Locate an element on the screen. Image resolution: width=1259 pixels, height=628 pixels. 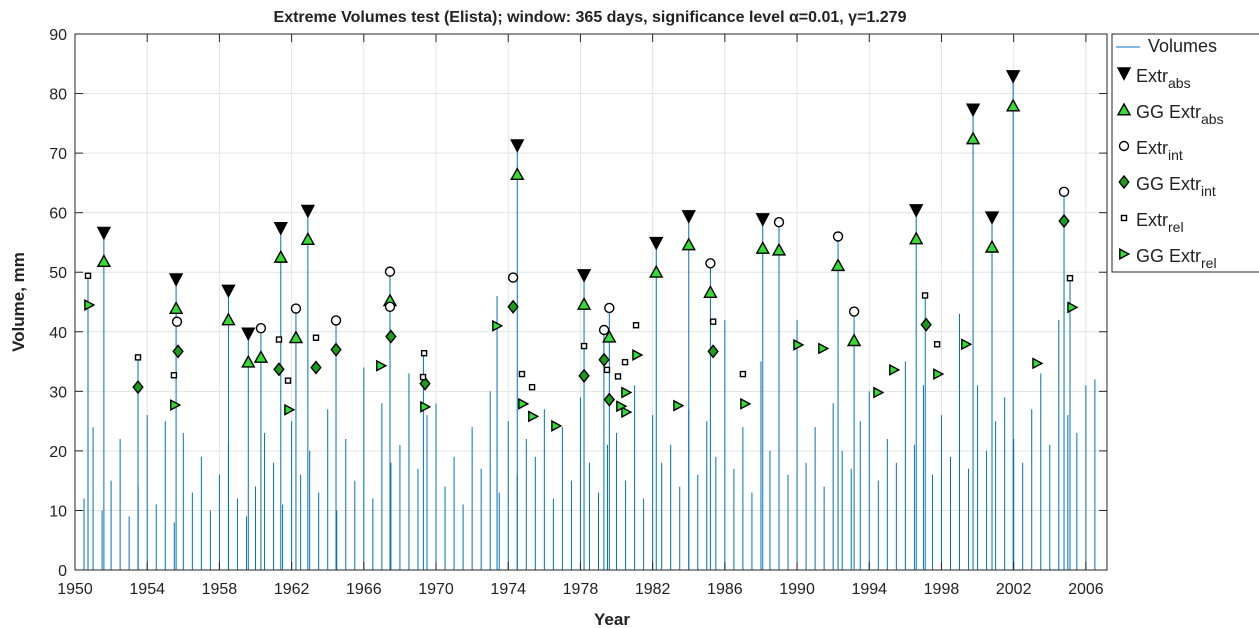
x-tick-label: 1958 is located at coordinates (220, 589).